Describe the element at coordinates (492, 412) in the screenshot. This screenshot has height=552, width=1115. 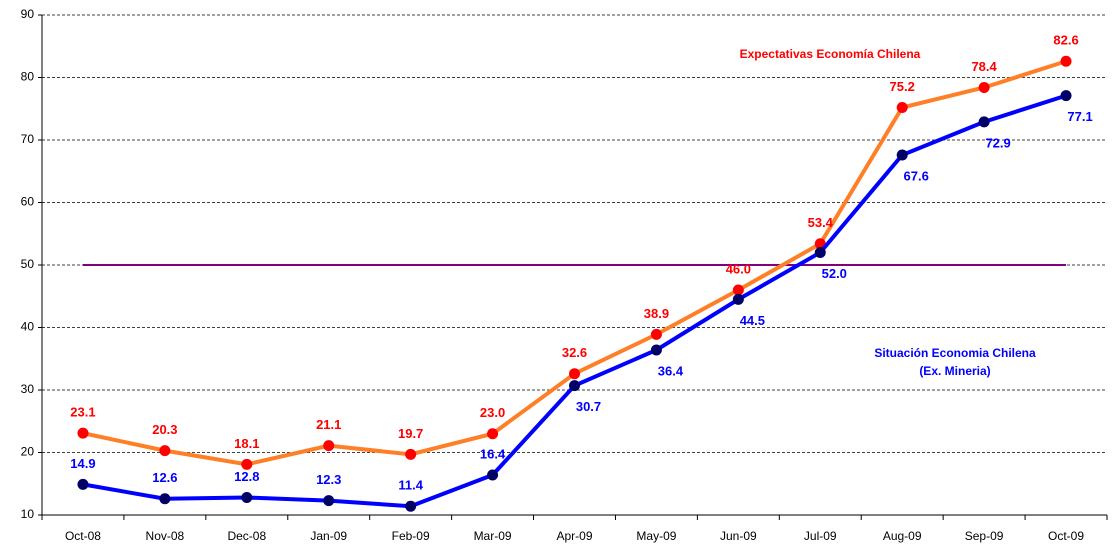
I see `data-label: 23.0` at that location.